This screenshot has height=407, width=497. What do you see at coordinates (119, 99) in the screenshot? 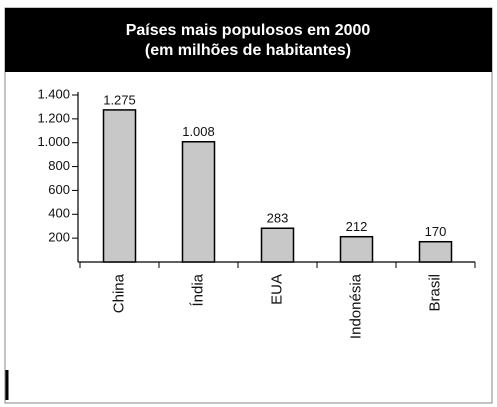
I see `value-label: 1.275` at bounding box center [119, 99].